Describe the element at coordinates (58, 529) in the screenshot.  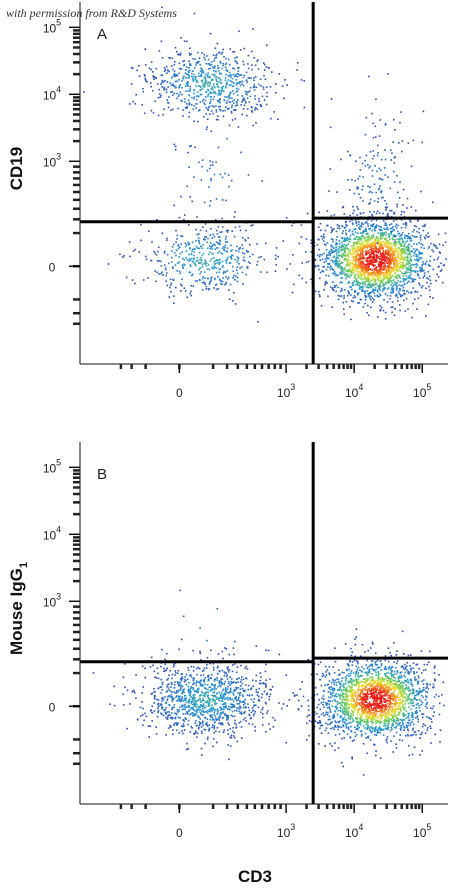
I see `y-tick-exponent: 4` at that location.